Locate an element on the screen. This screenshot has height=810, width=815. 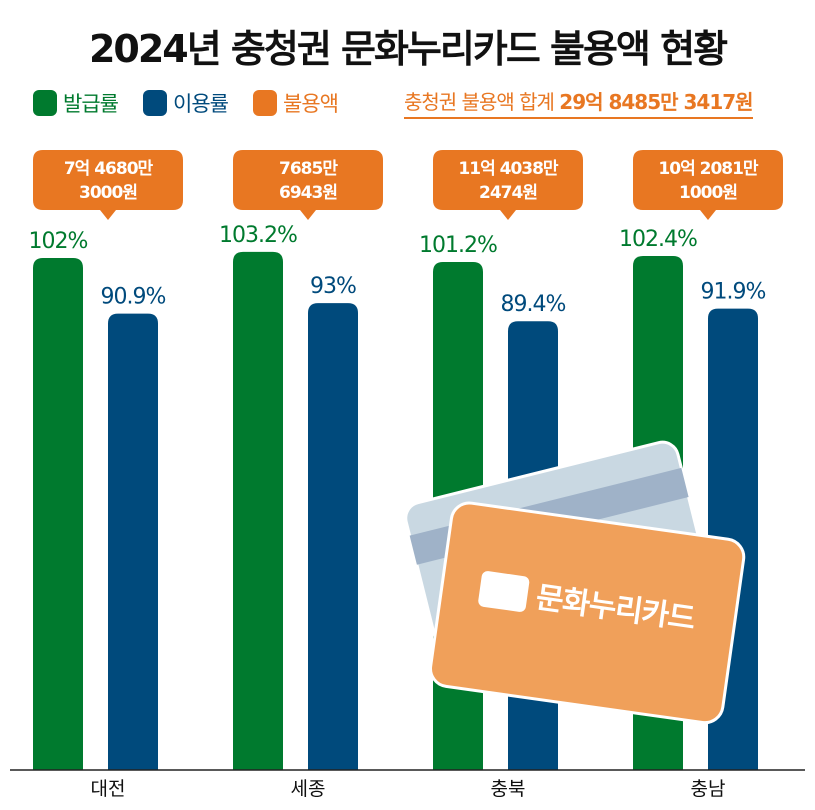
callout-text: 6943원 is located at coordinates (308, 193).